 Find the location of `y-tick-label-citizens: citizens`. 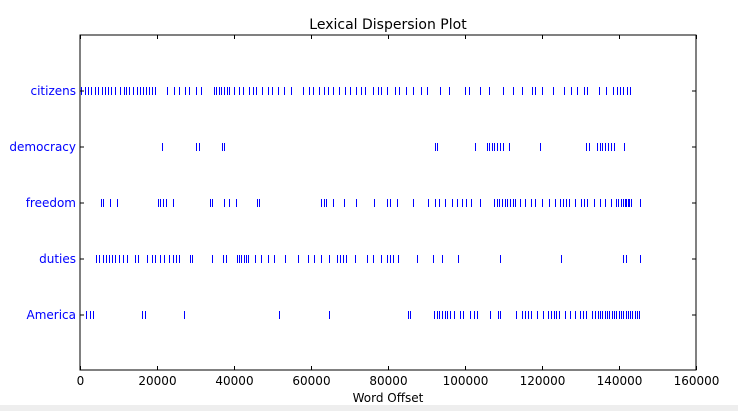

y-tick-label-citizens: citizens is located at coordinates (53, 91).